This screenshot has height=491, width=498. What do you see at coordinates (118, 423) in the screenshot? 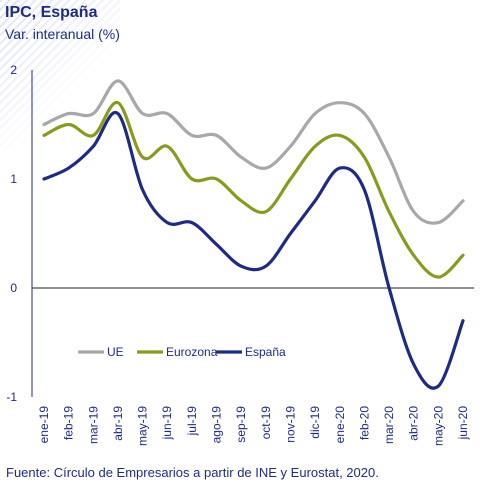
I see `x-tick-label: abr-19` at bounding box center [118, 423].